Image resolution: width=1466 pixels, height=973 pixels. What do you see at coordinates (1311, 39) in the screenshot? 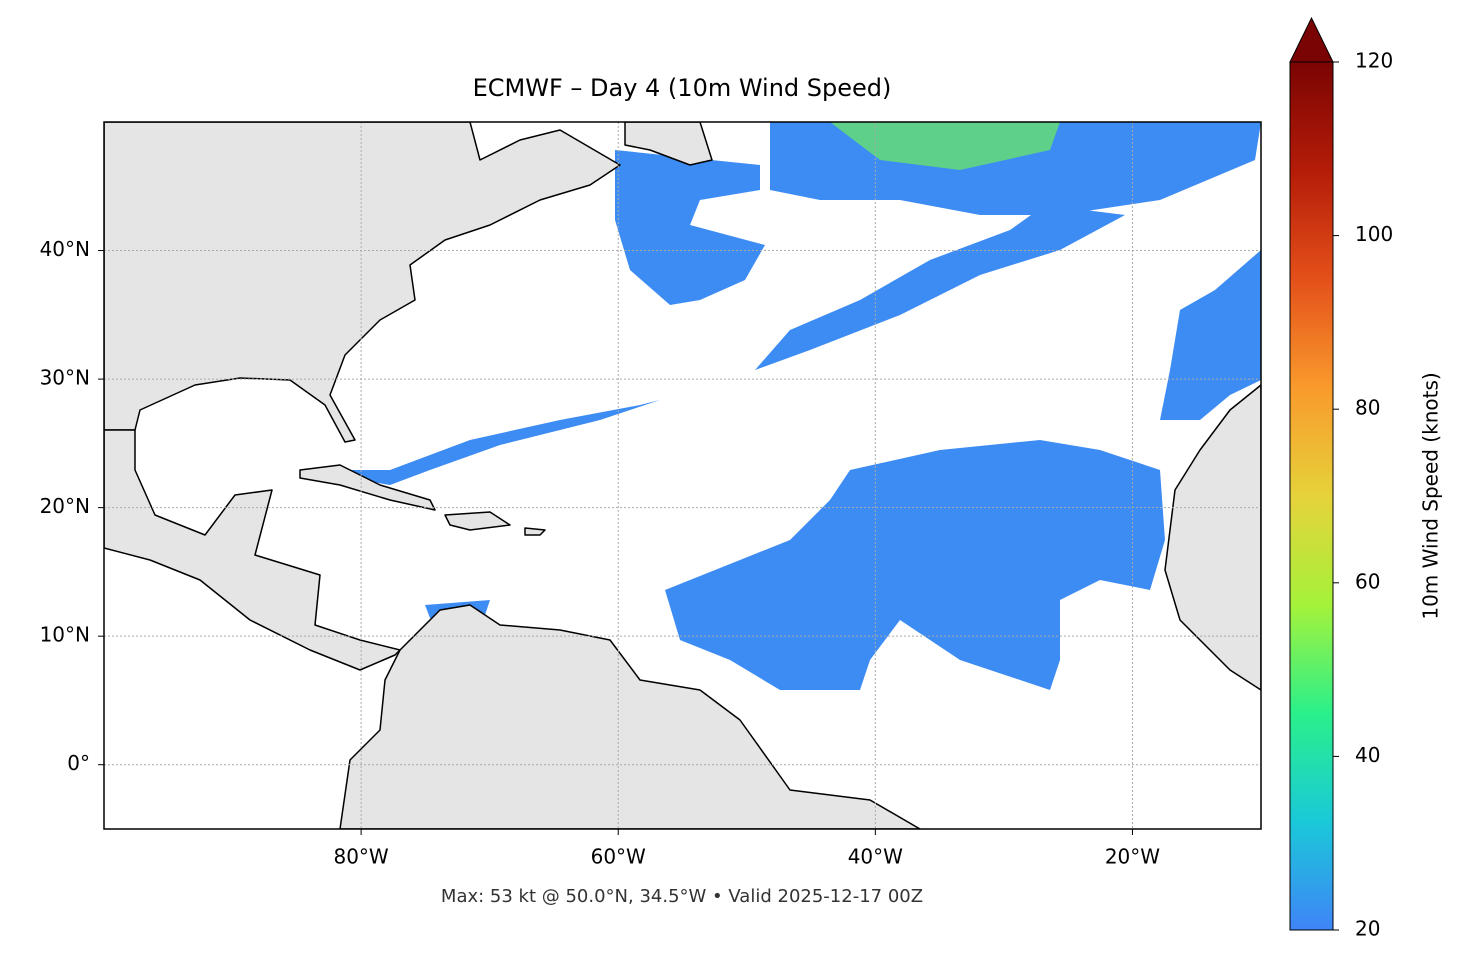
I see `colorbar-extend` at bounding box center [1311, 39].